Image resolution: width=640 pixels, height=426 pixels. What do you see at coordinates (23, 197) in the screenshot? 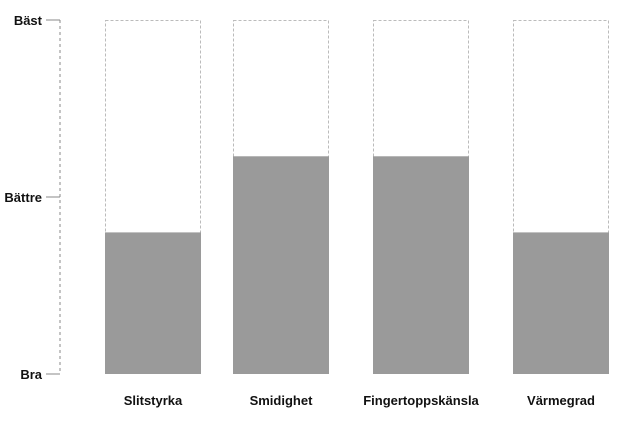
I see `y-tick-label: Bättre` at bounding box center [23, 197].